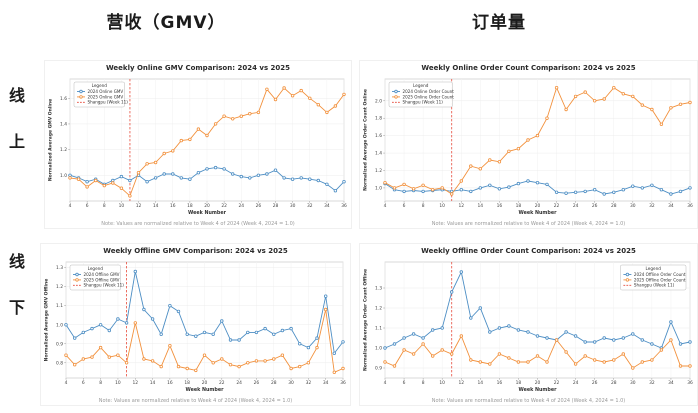 The height and width of the screenshot is (413, 698). What do you see at coordinates (366, 140) in the screenshot?
I see `svg-text:Normalized Average Order Count: Normalized Average Order Count Online` at bounding box center [366, 140].